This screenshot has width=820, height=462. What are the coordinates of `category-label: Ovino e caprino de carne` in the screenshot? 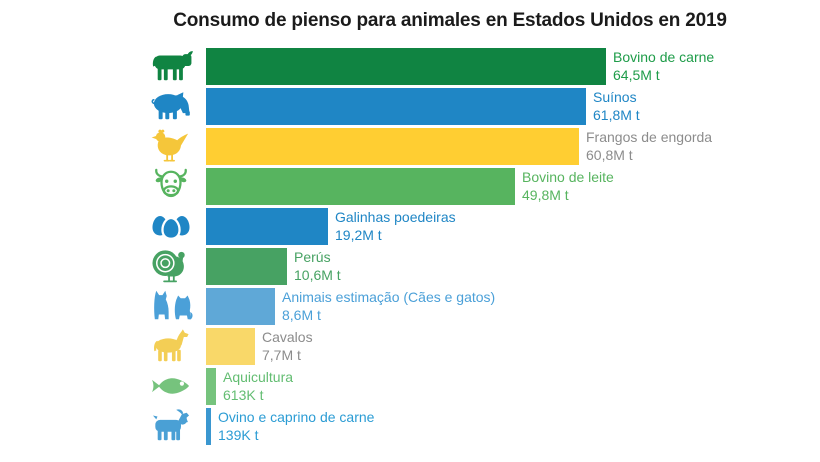 It's located at (296, 417).